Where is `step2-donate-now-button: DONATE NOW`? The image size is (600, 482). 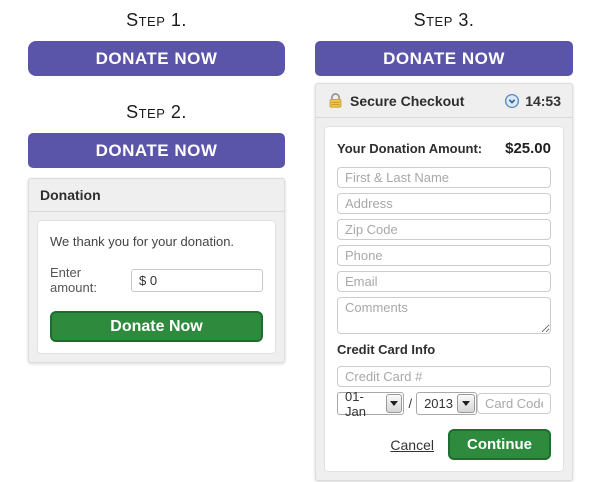
step2-donate-now-button: DONATE NOW is located at coordinates (156, 150).